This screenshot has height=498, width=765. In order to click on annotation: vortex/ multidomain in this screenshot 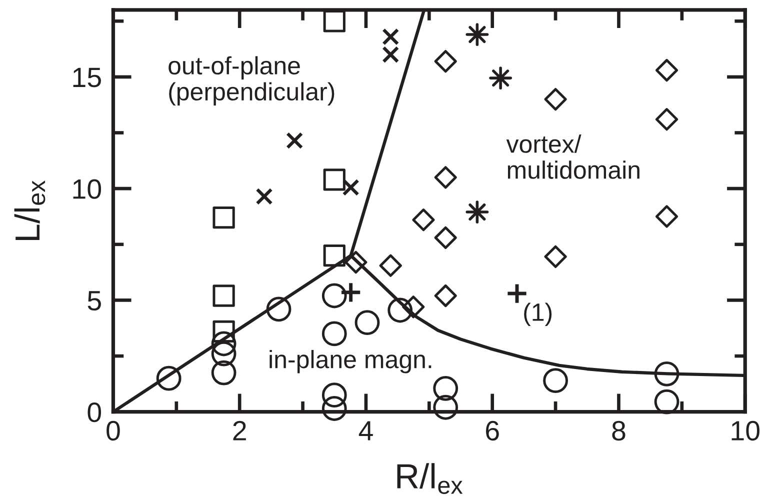, I will do `click(573, 156)`.